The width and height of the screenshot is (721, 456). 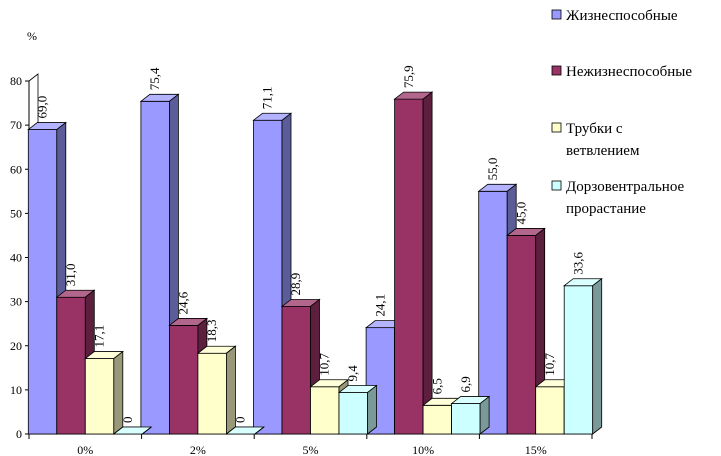 What do you see at coordinates (625, 187) in the screenshot?
I see `legend-label: Дорзовентральное` at bounding box center [625, 187].